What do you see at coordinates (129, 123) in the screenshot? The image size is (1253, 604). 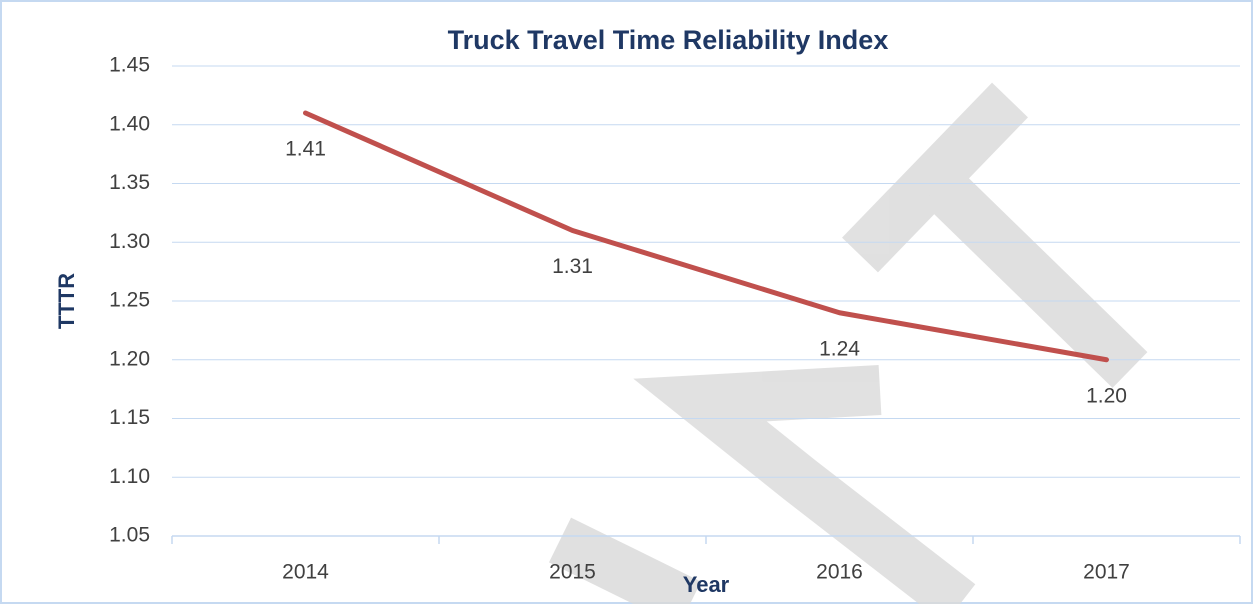 I see `y-tick-label: 1.40` at bounding box center [129, 123].